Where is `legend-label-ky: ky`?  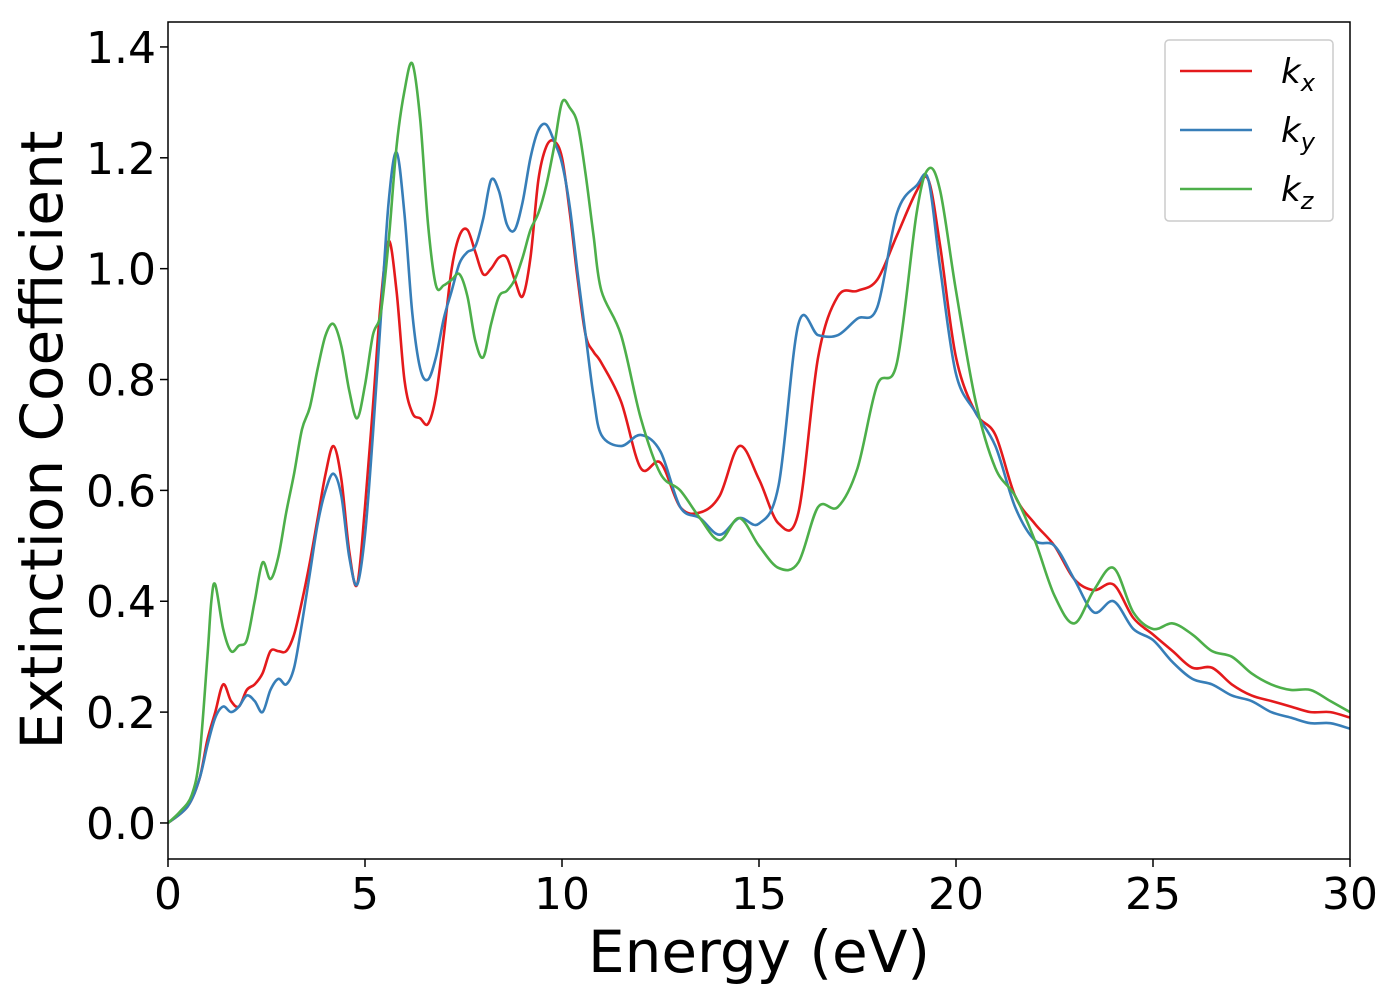
legend-label-ky: ky is located at coordinates (1298, 133).